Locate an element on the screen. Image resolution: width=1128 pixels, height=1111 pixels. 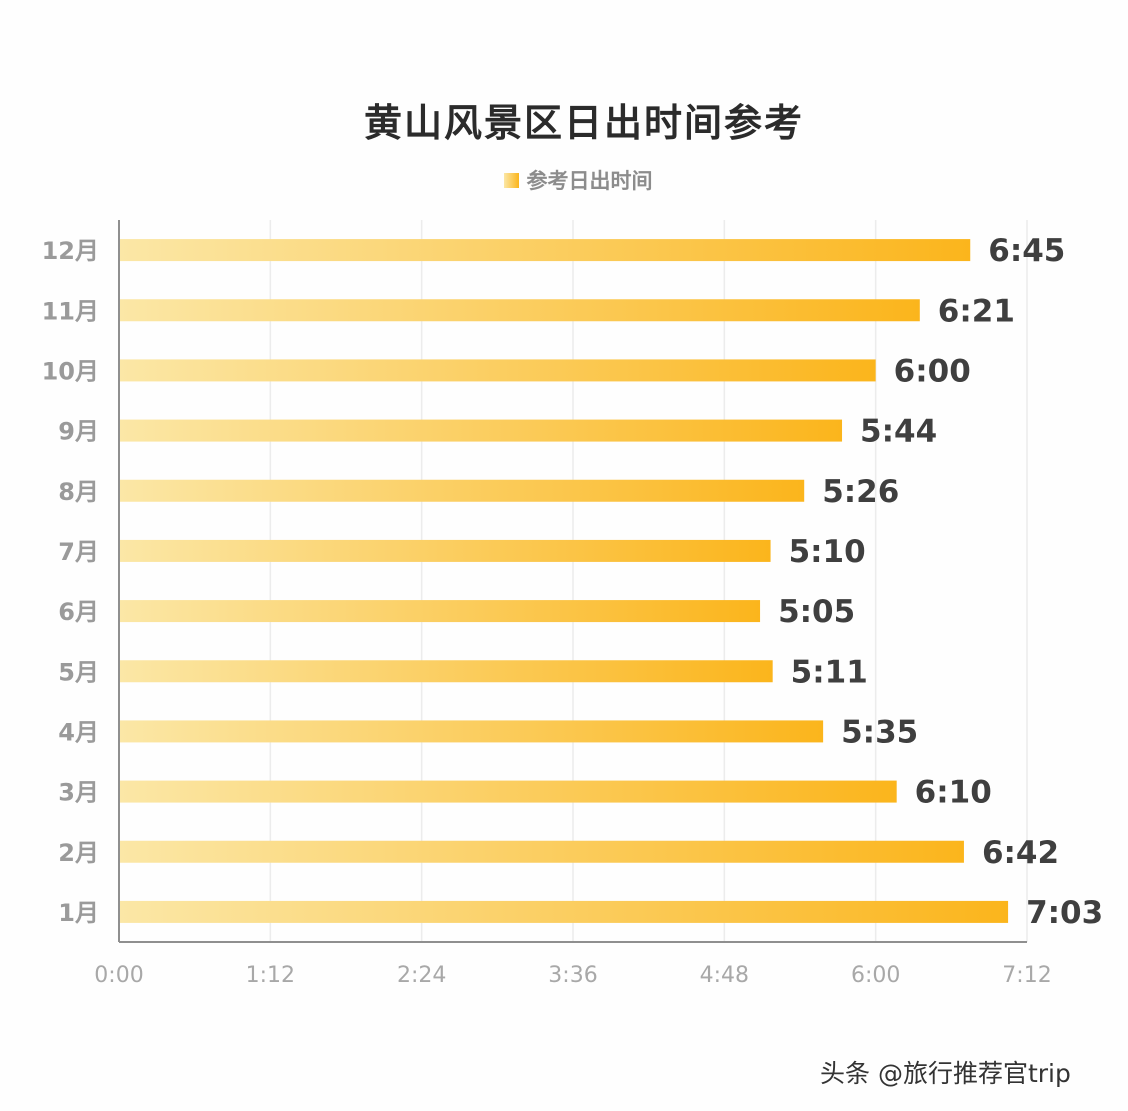
x-tick-label: 2:24 is located at coordinates (421, 975).